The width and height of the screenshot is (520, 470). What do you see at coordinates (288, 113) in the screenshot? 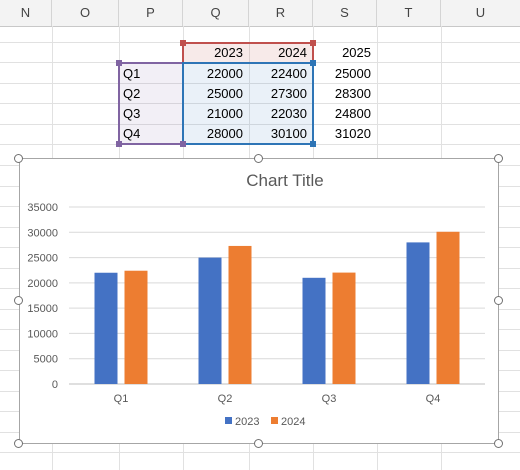
I see `cell-value: 22030` at bounding box center [288, 113].